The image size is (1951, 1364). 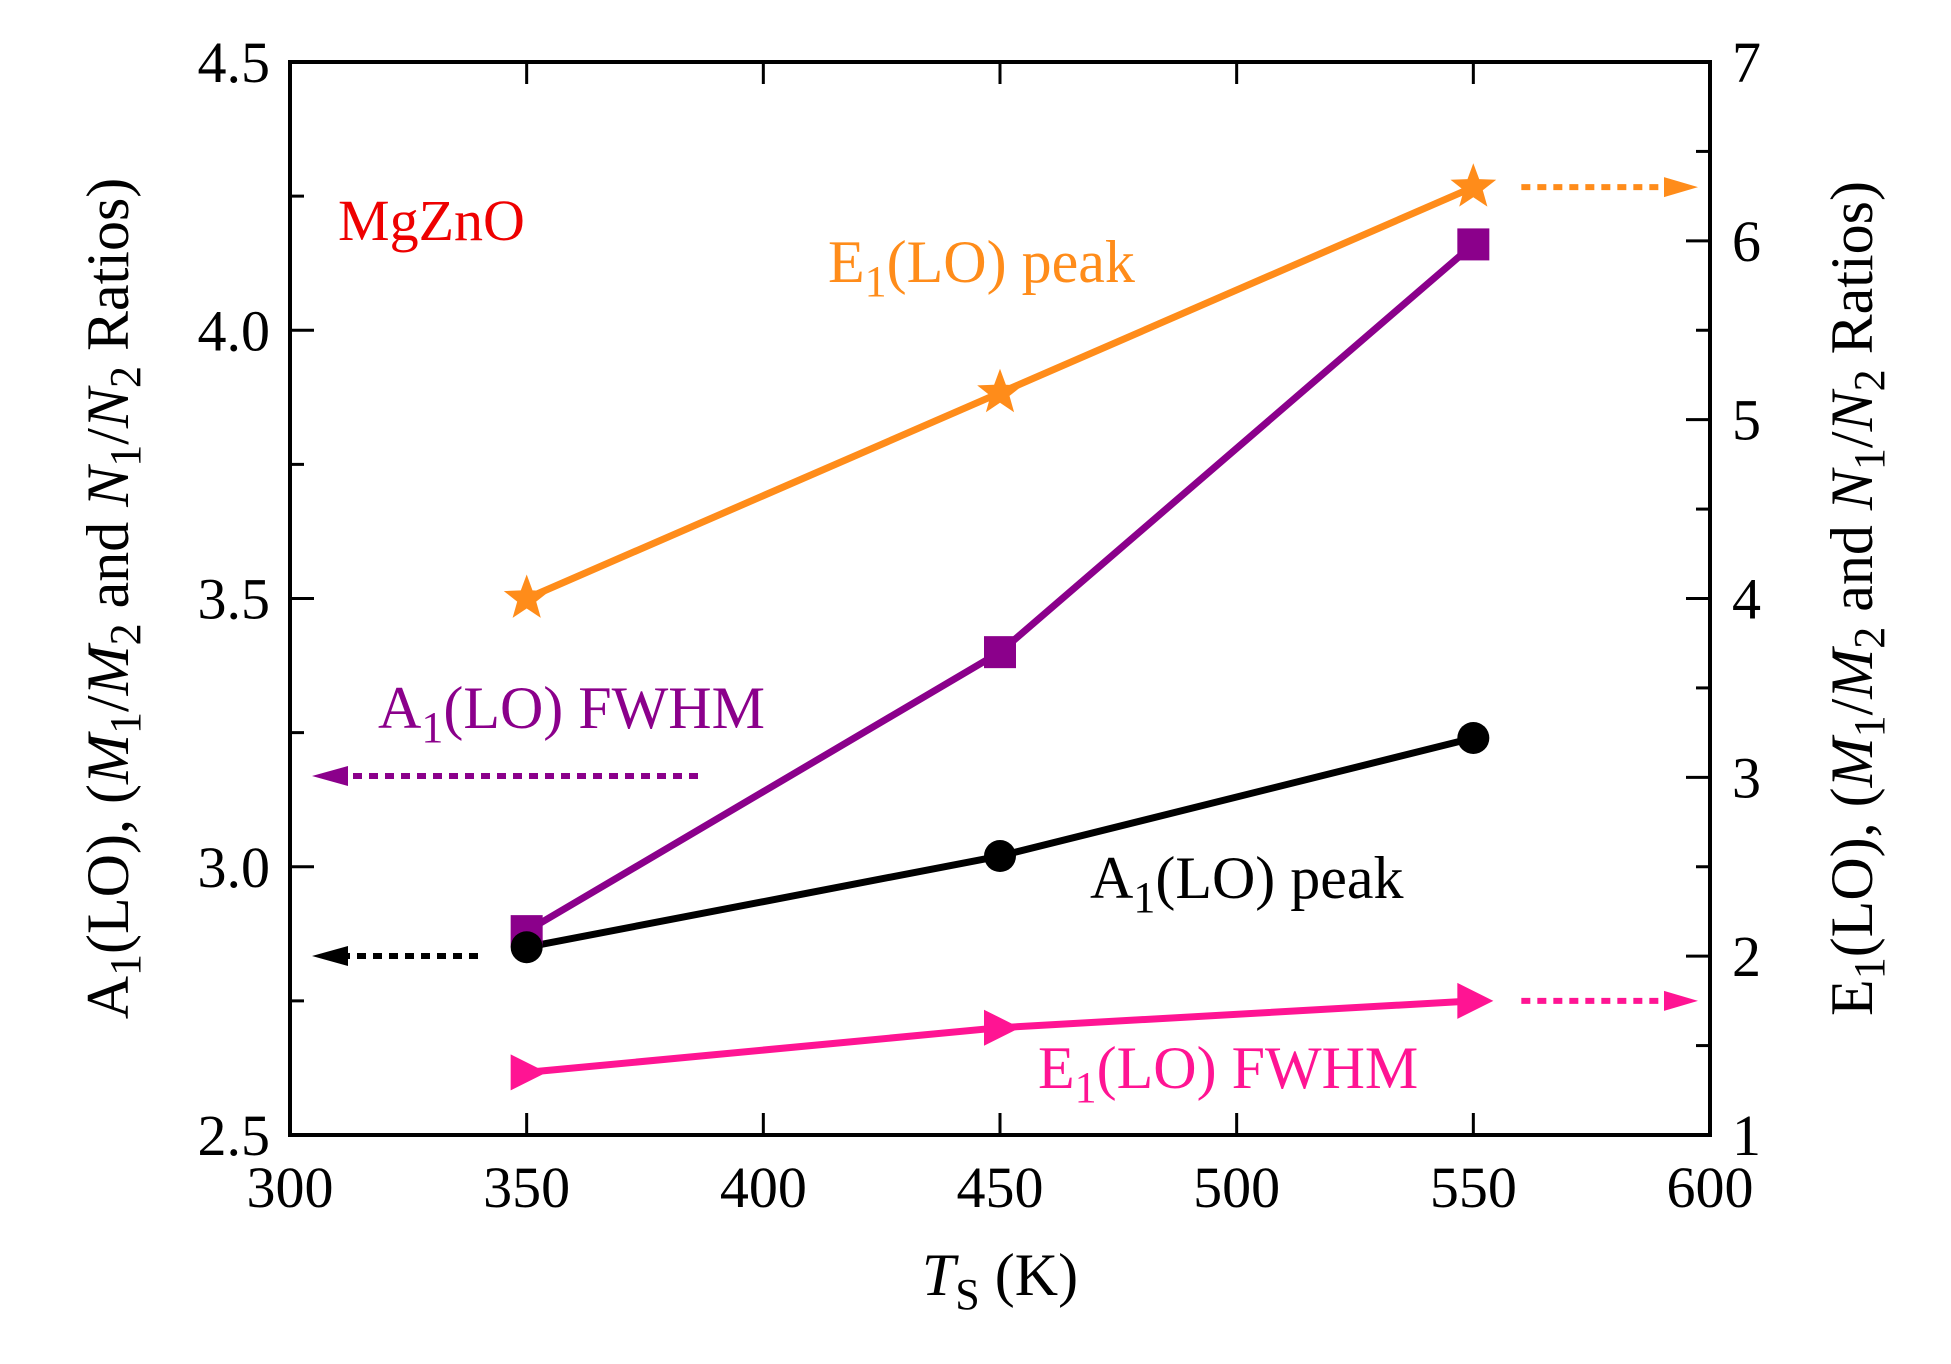 What do you see at coordinates (571, 713) in the screenshot?
I see `series-label-a1-lo-fwhm: A1(LO) FWHM` at bounding box center [571, 713].